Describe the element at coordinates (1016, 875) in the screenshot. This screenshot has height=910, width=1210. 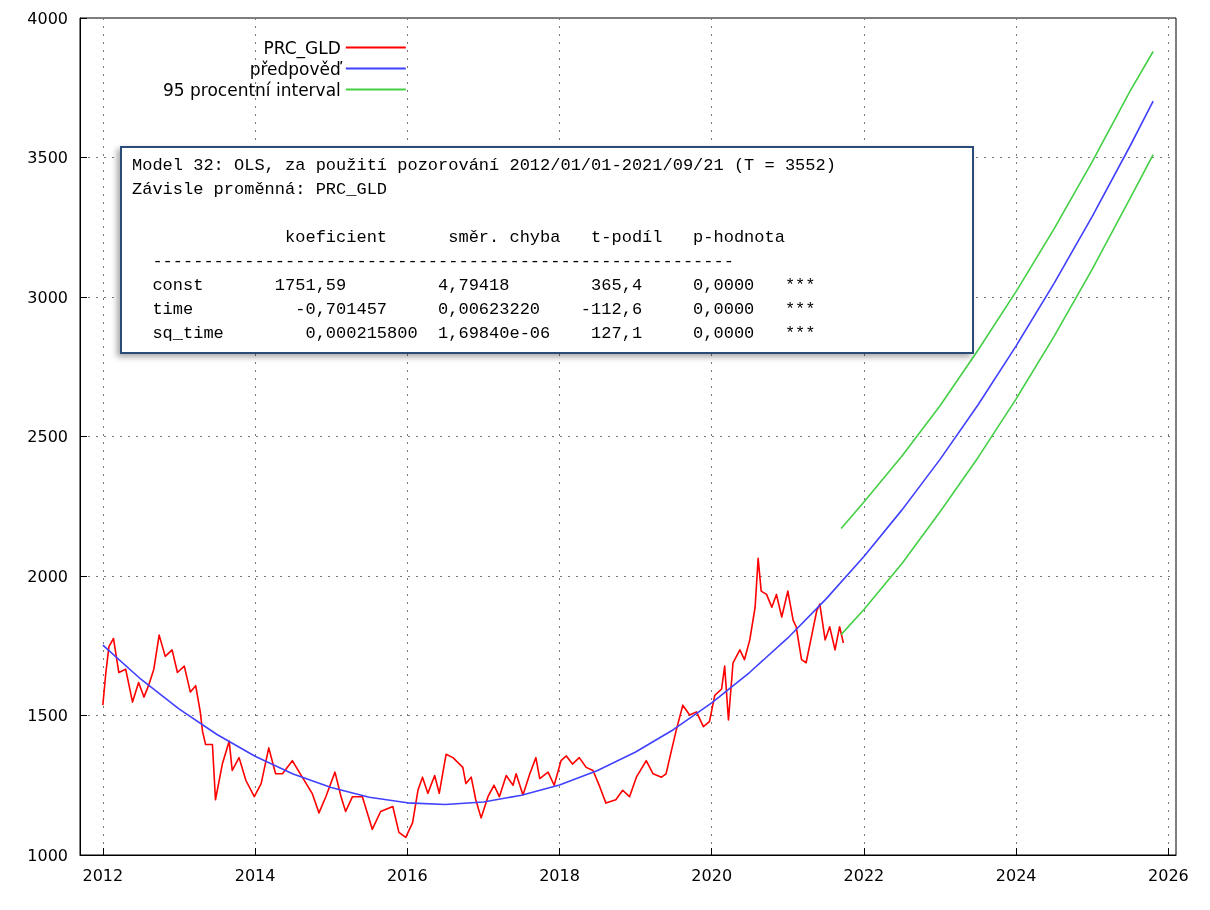
I see `x-tick-label: 2024` at that location.